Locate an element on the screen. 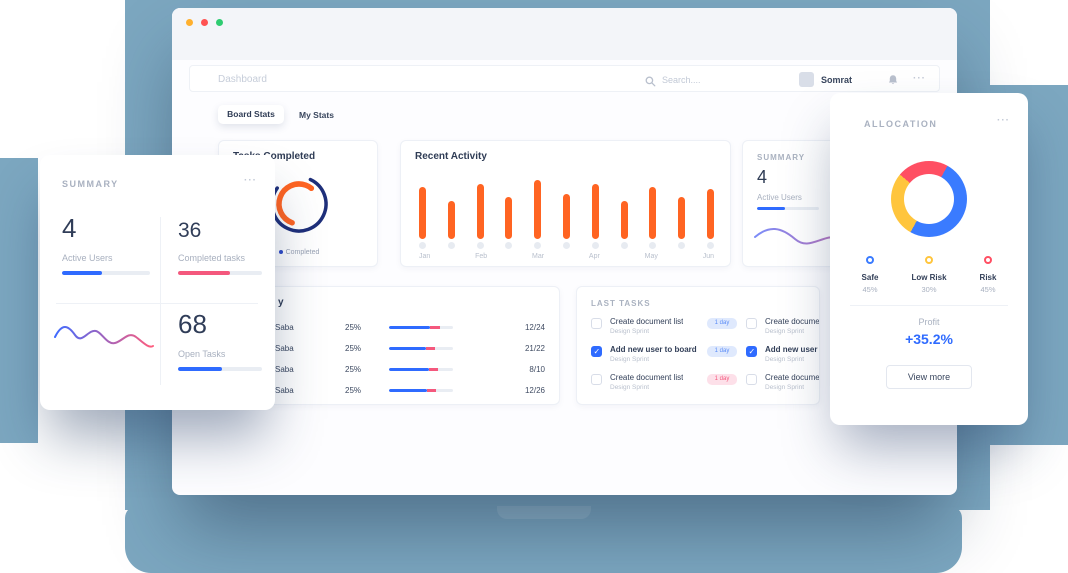 The image size is (1068, 573). axis-label: Mar is located at coordinates (538, 256).